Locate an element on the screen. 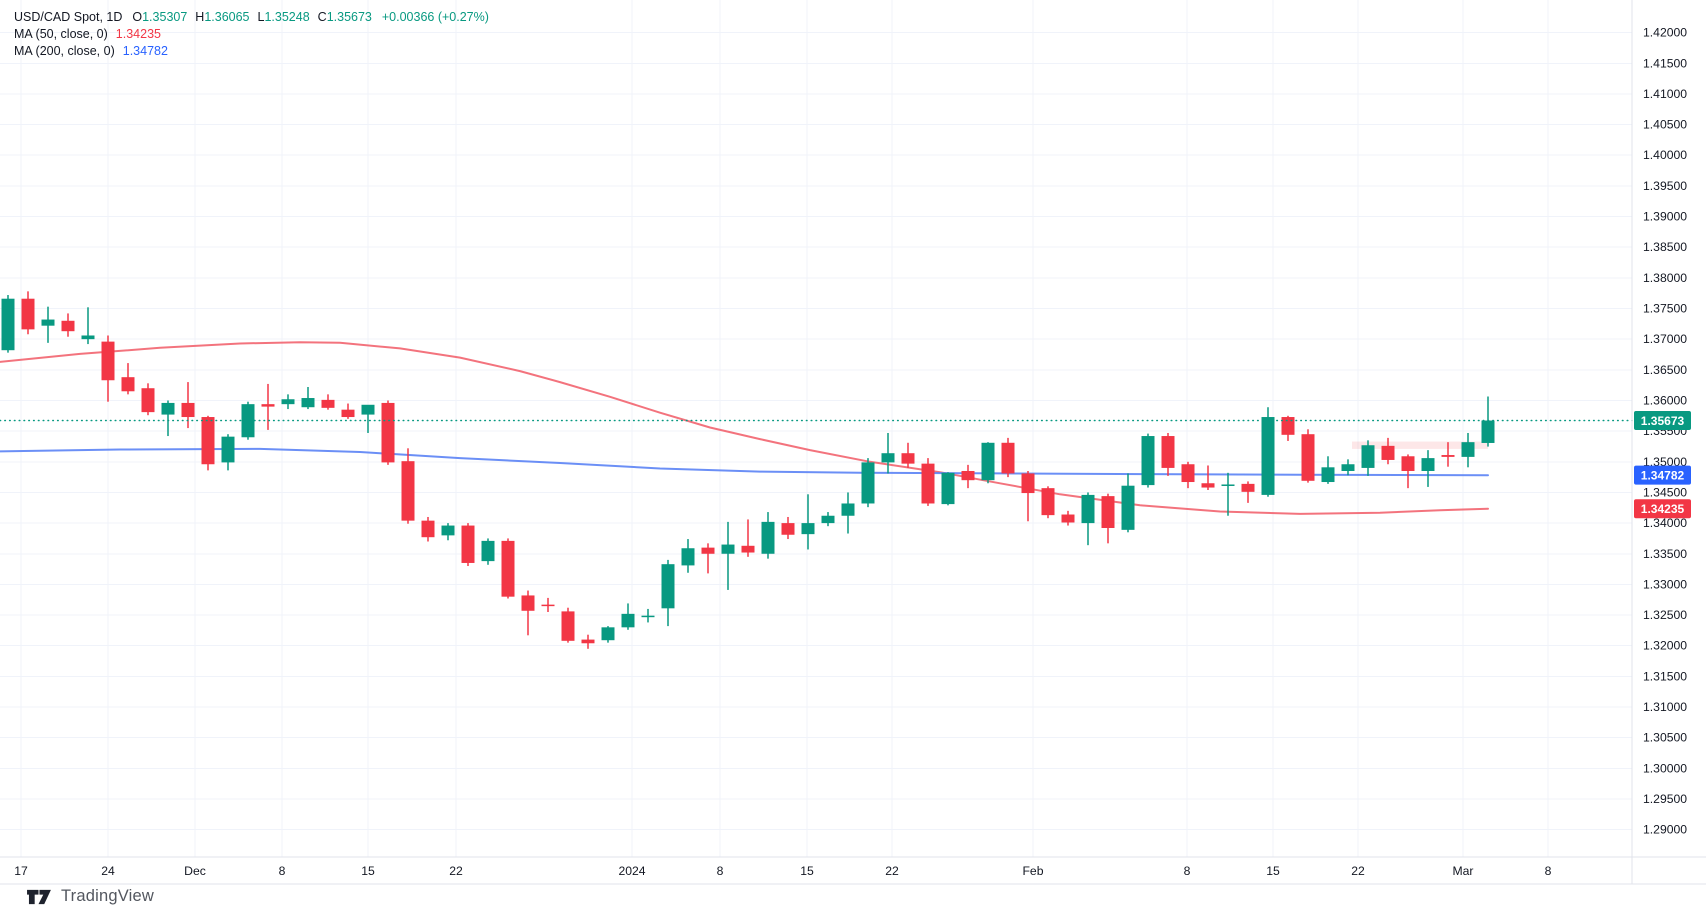  price-scale-label: 1.34000 is located at coordinates (1665, 523).